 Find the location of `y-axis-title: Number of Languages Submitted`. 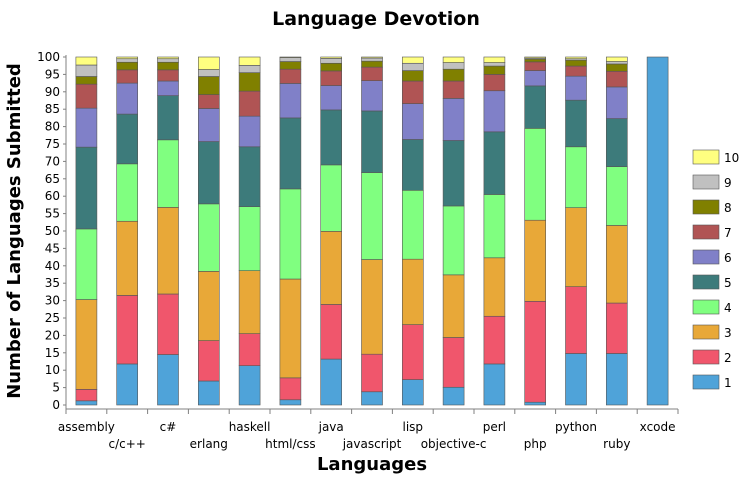

y-axis-title: Number of Languages Submitted is located at coordinates (14, 231).